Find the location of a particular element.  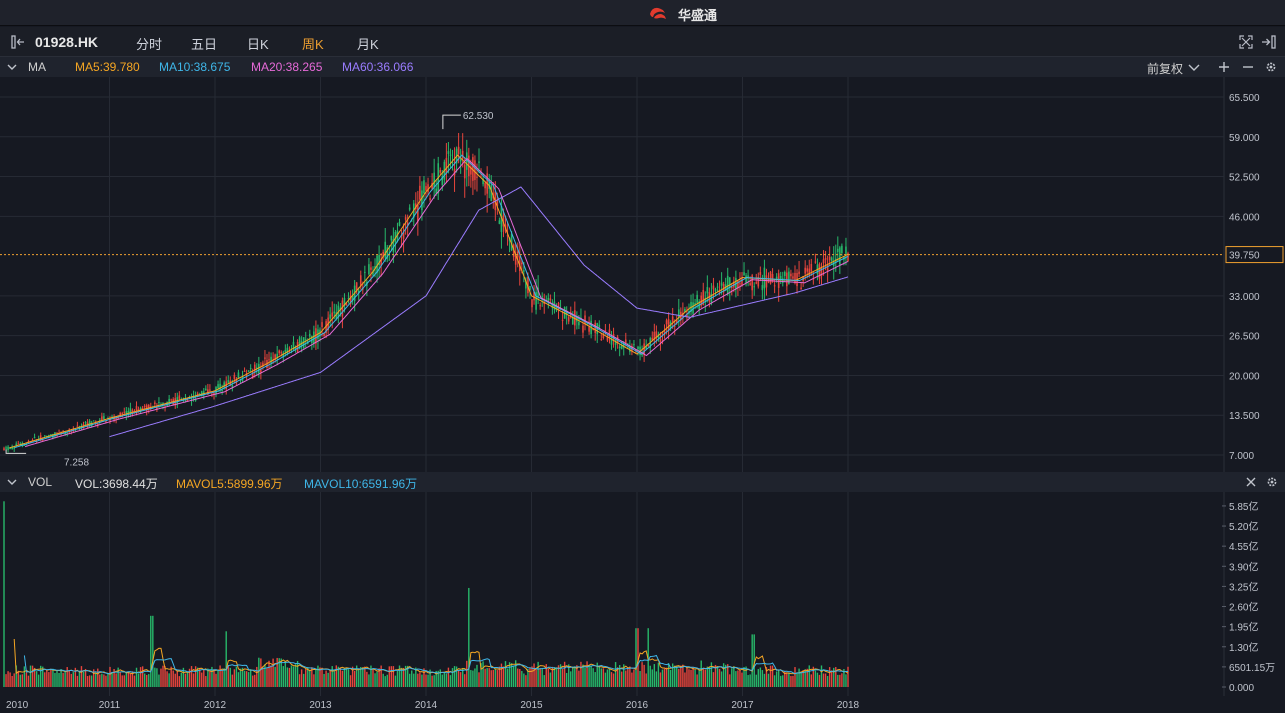

tab-intraday: 分时 is located at coordinates (149, 44).